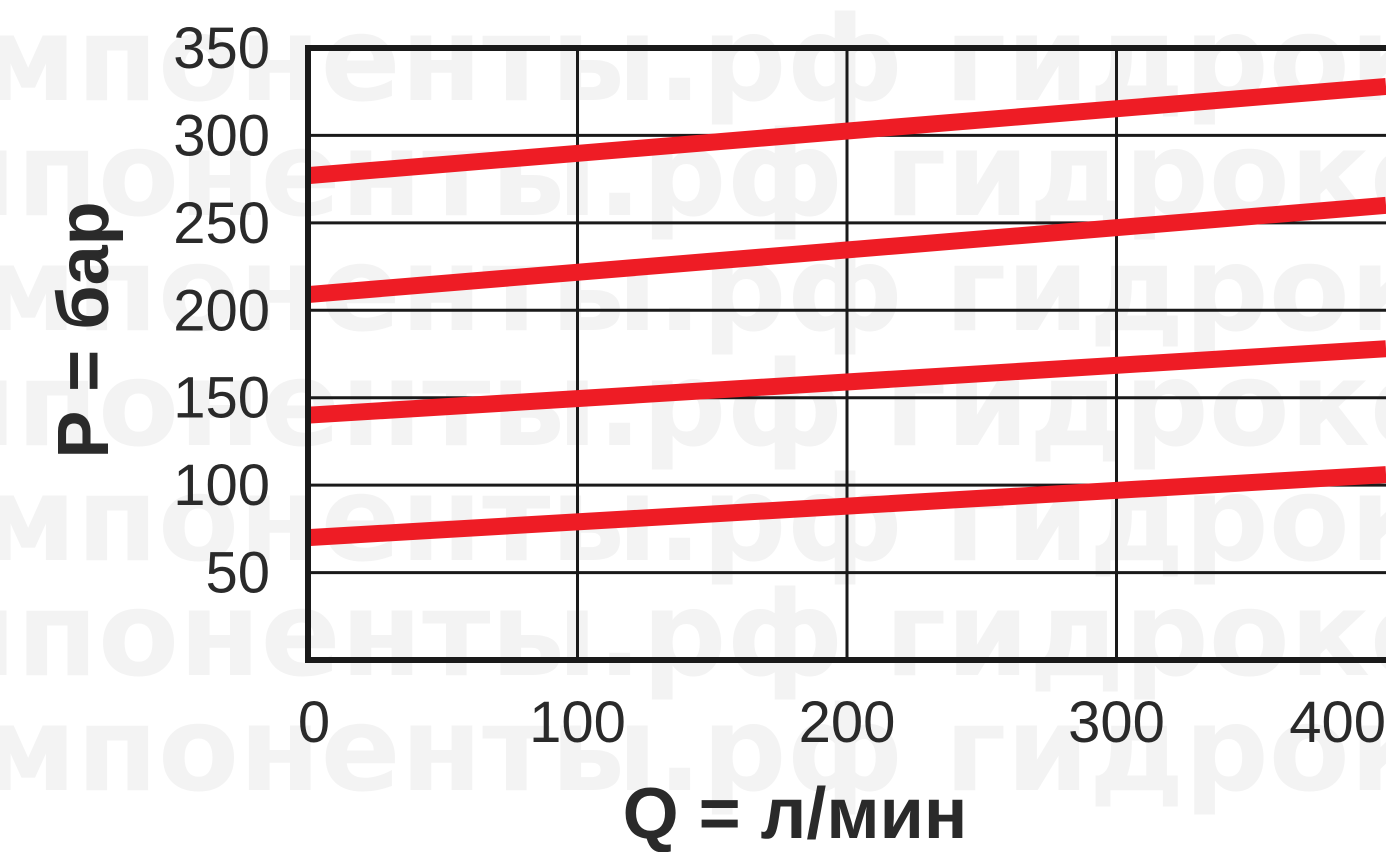 This screenshot has height=852, width=1386. Describe the element at coordinates (847, 722) in the screenshot. I see `x-tick-label: 200` at that location.